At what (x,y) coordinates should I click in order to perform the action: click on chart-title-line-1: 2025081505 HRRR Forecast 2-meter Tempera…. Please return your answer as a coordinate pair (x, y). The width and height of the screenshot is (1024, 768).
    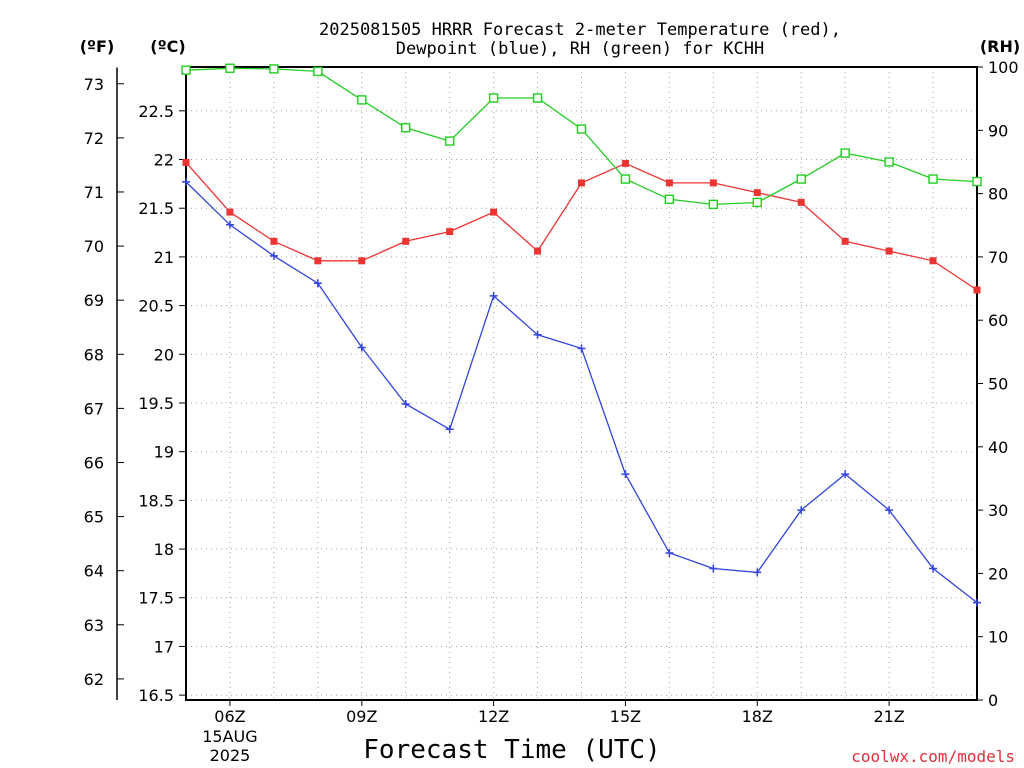
    Looking at the image, I should click on (580, 30).